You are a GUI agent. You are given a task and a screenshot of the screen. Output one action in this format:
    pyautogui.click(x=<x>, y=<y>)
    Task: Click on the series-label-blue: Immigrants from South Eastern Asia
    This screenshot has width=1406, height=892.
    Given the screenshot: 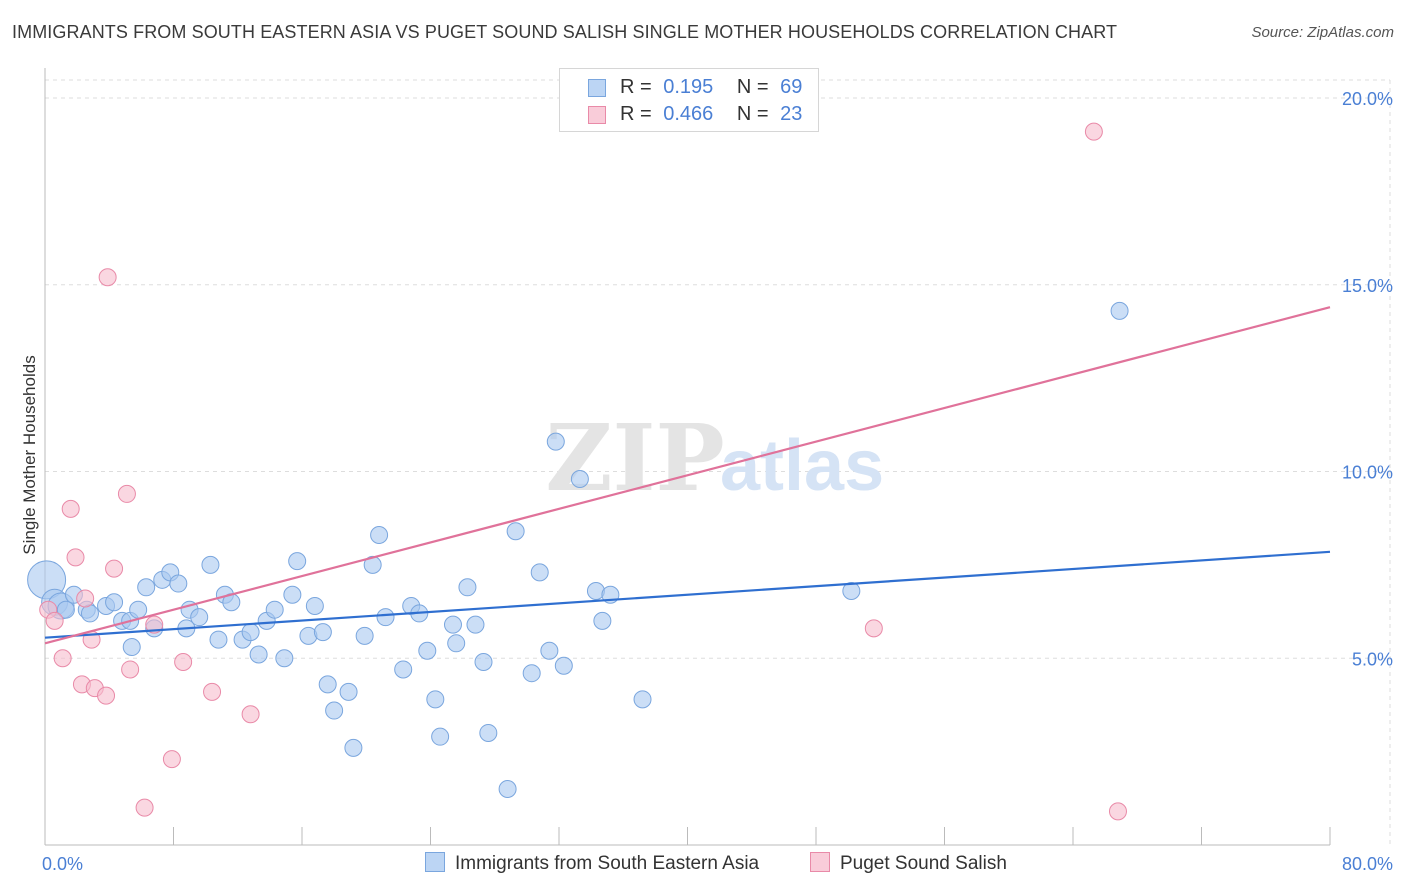 What is the action you would take?
    pyautogui.click(x=607, y=863)
    